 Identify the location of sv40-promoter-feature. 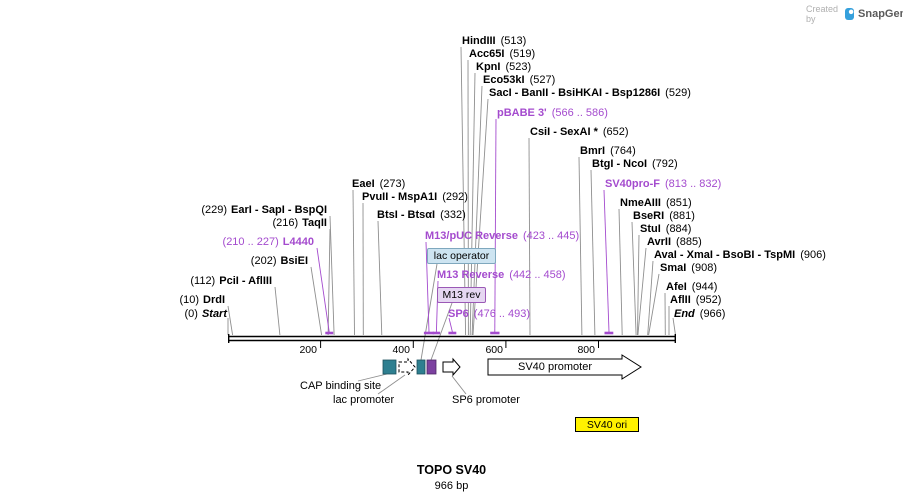
(564, 367).